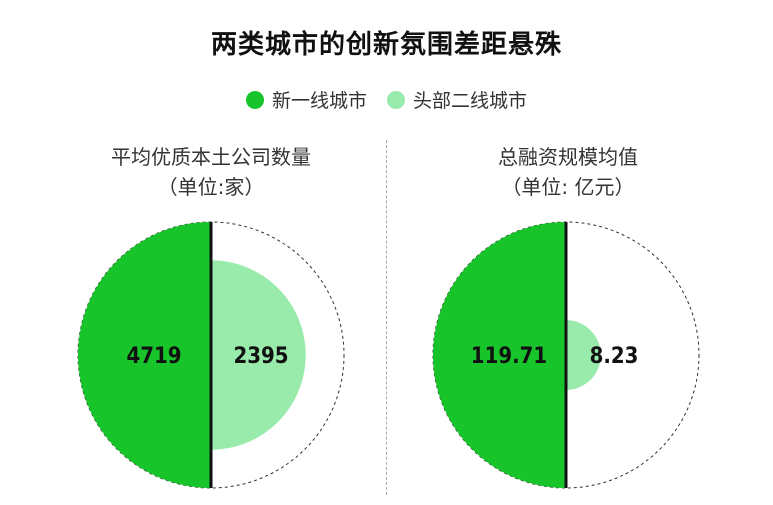  I want to click on value-label-right-new-first-tier: 119.71, so click(509, 356).